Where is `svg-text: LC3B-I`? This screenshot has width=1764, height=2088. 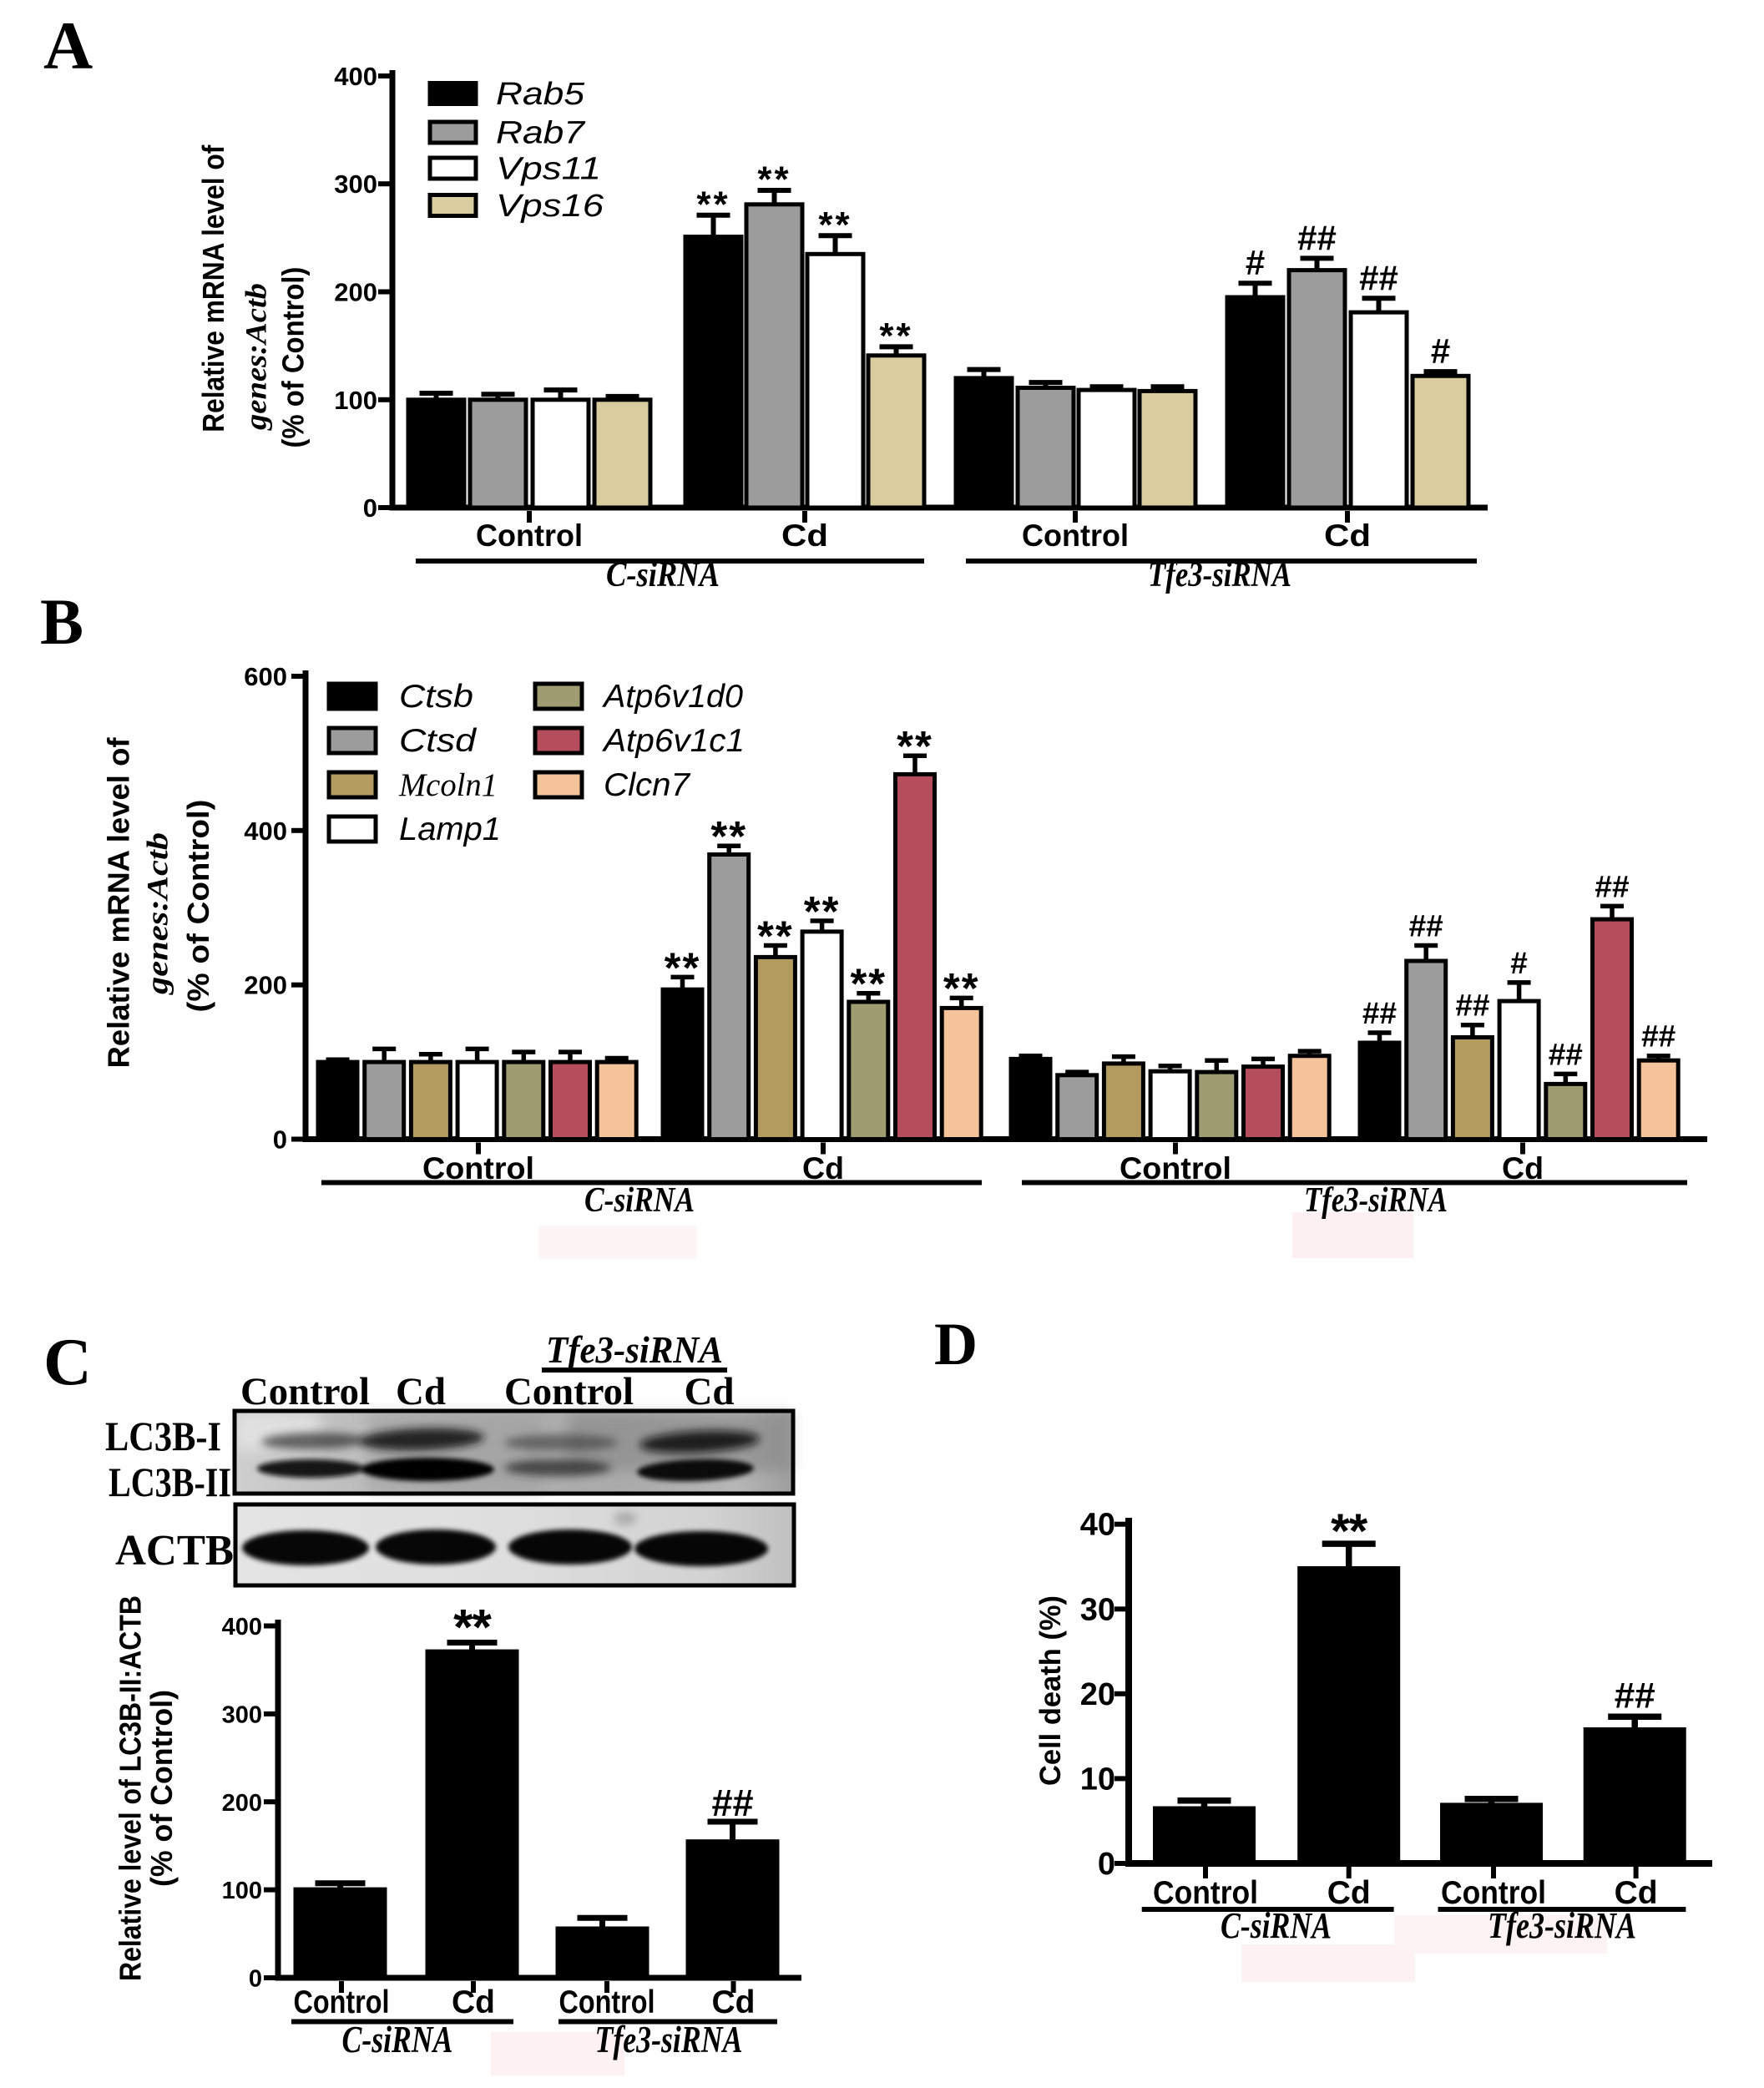 svg-text: LC3B-I is located at coordinates (163, 1436).